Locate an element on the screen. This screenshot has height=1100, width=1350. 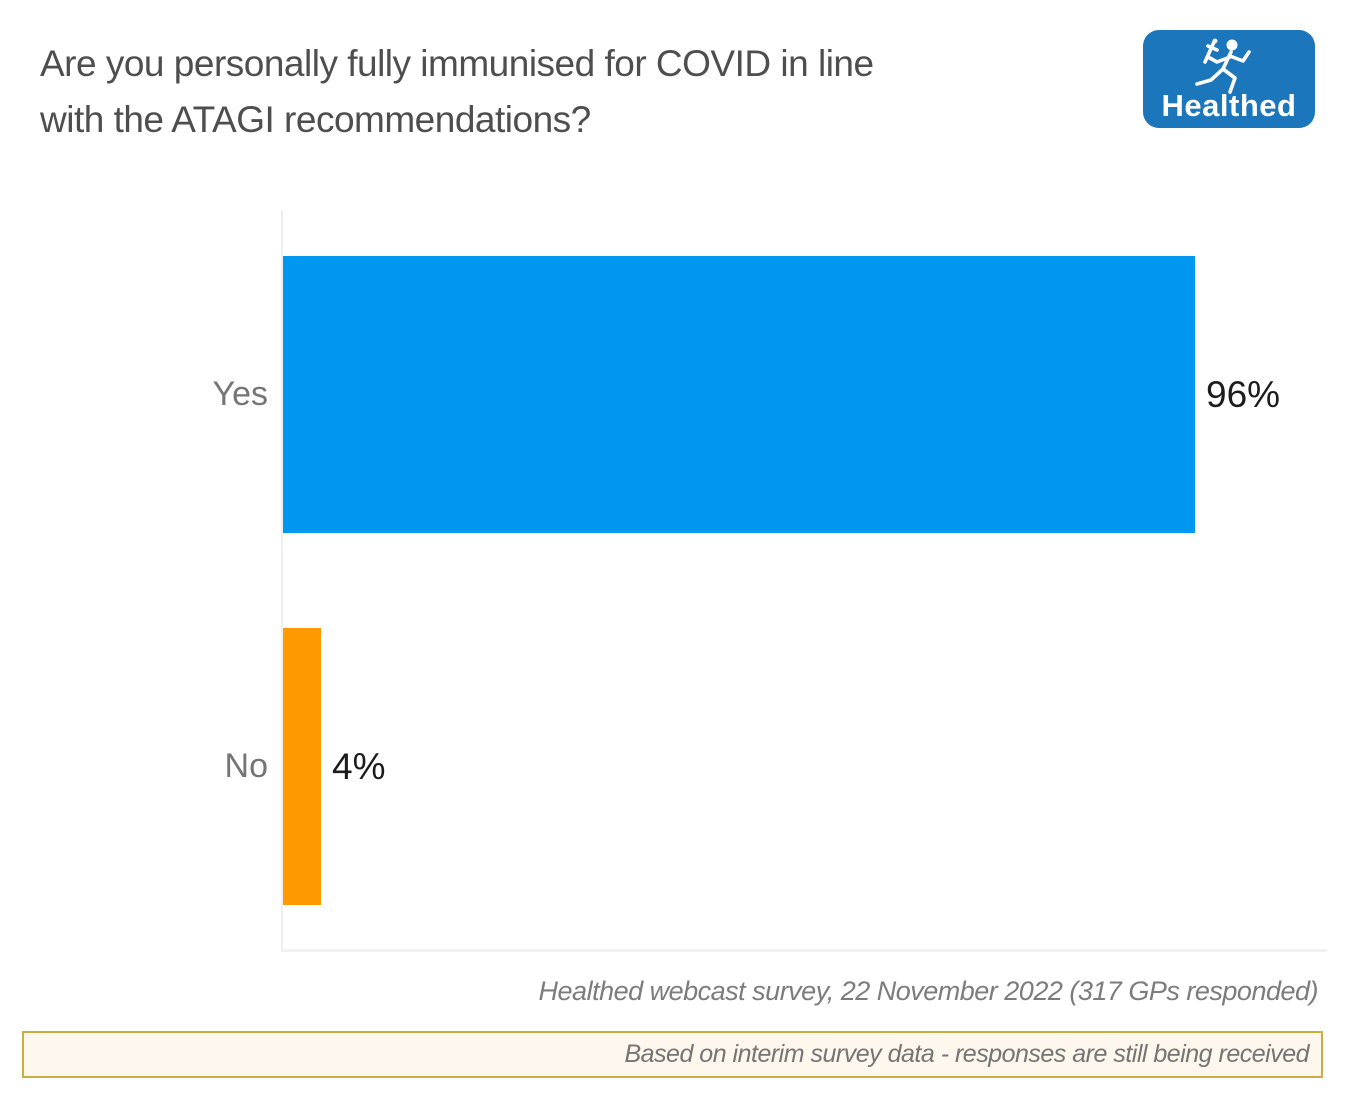
value-label-yes: 96% is located at coordinates (1243, 394).